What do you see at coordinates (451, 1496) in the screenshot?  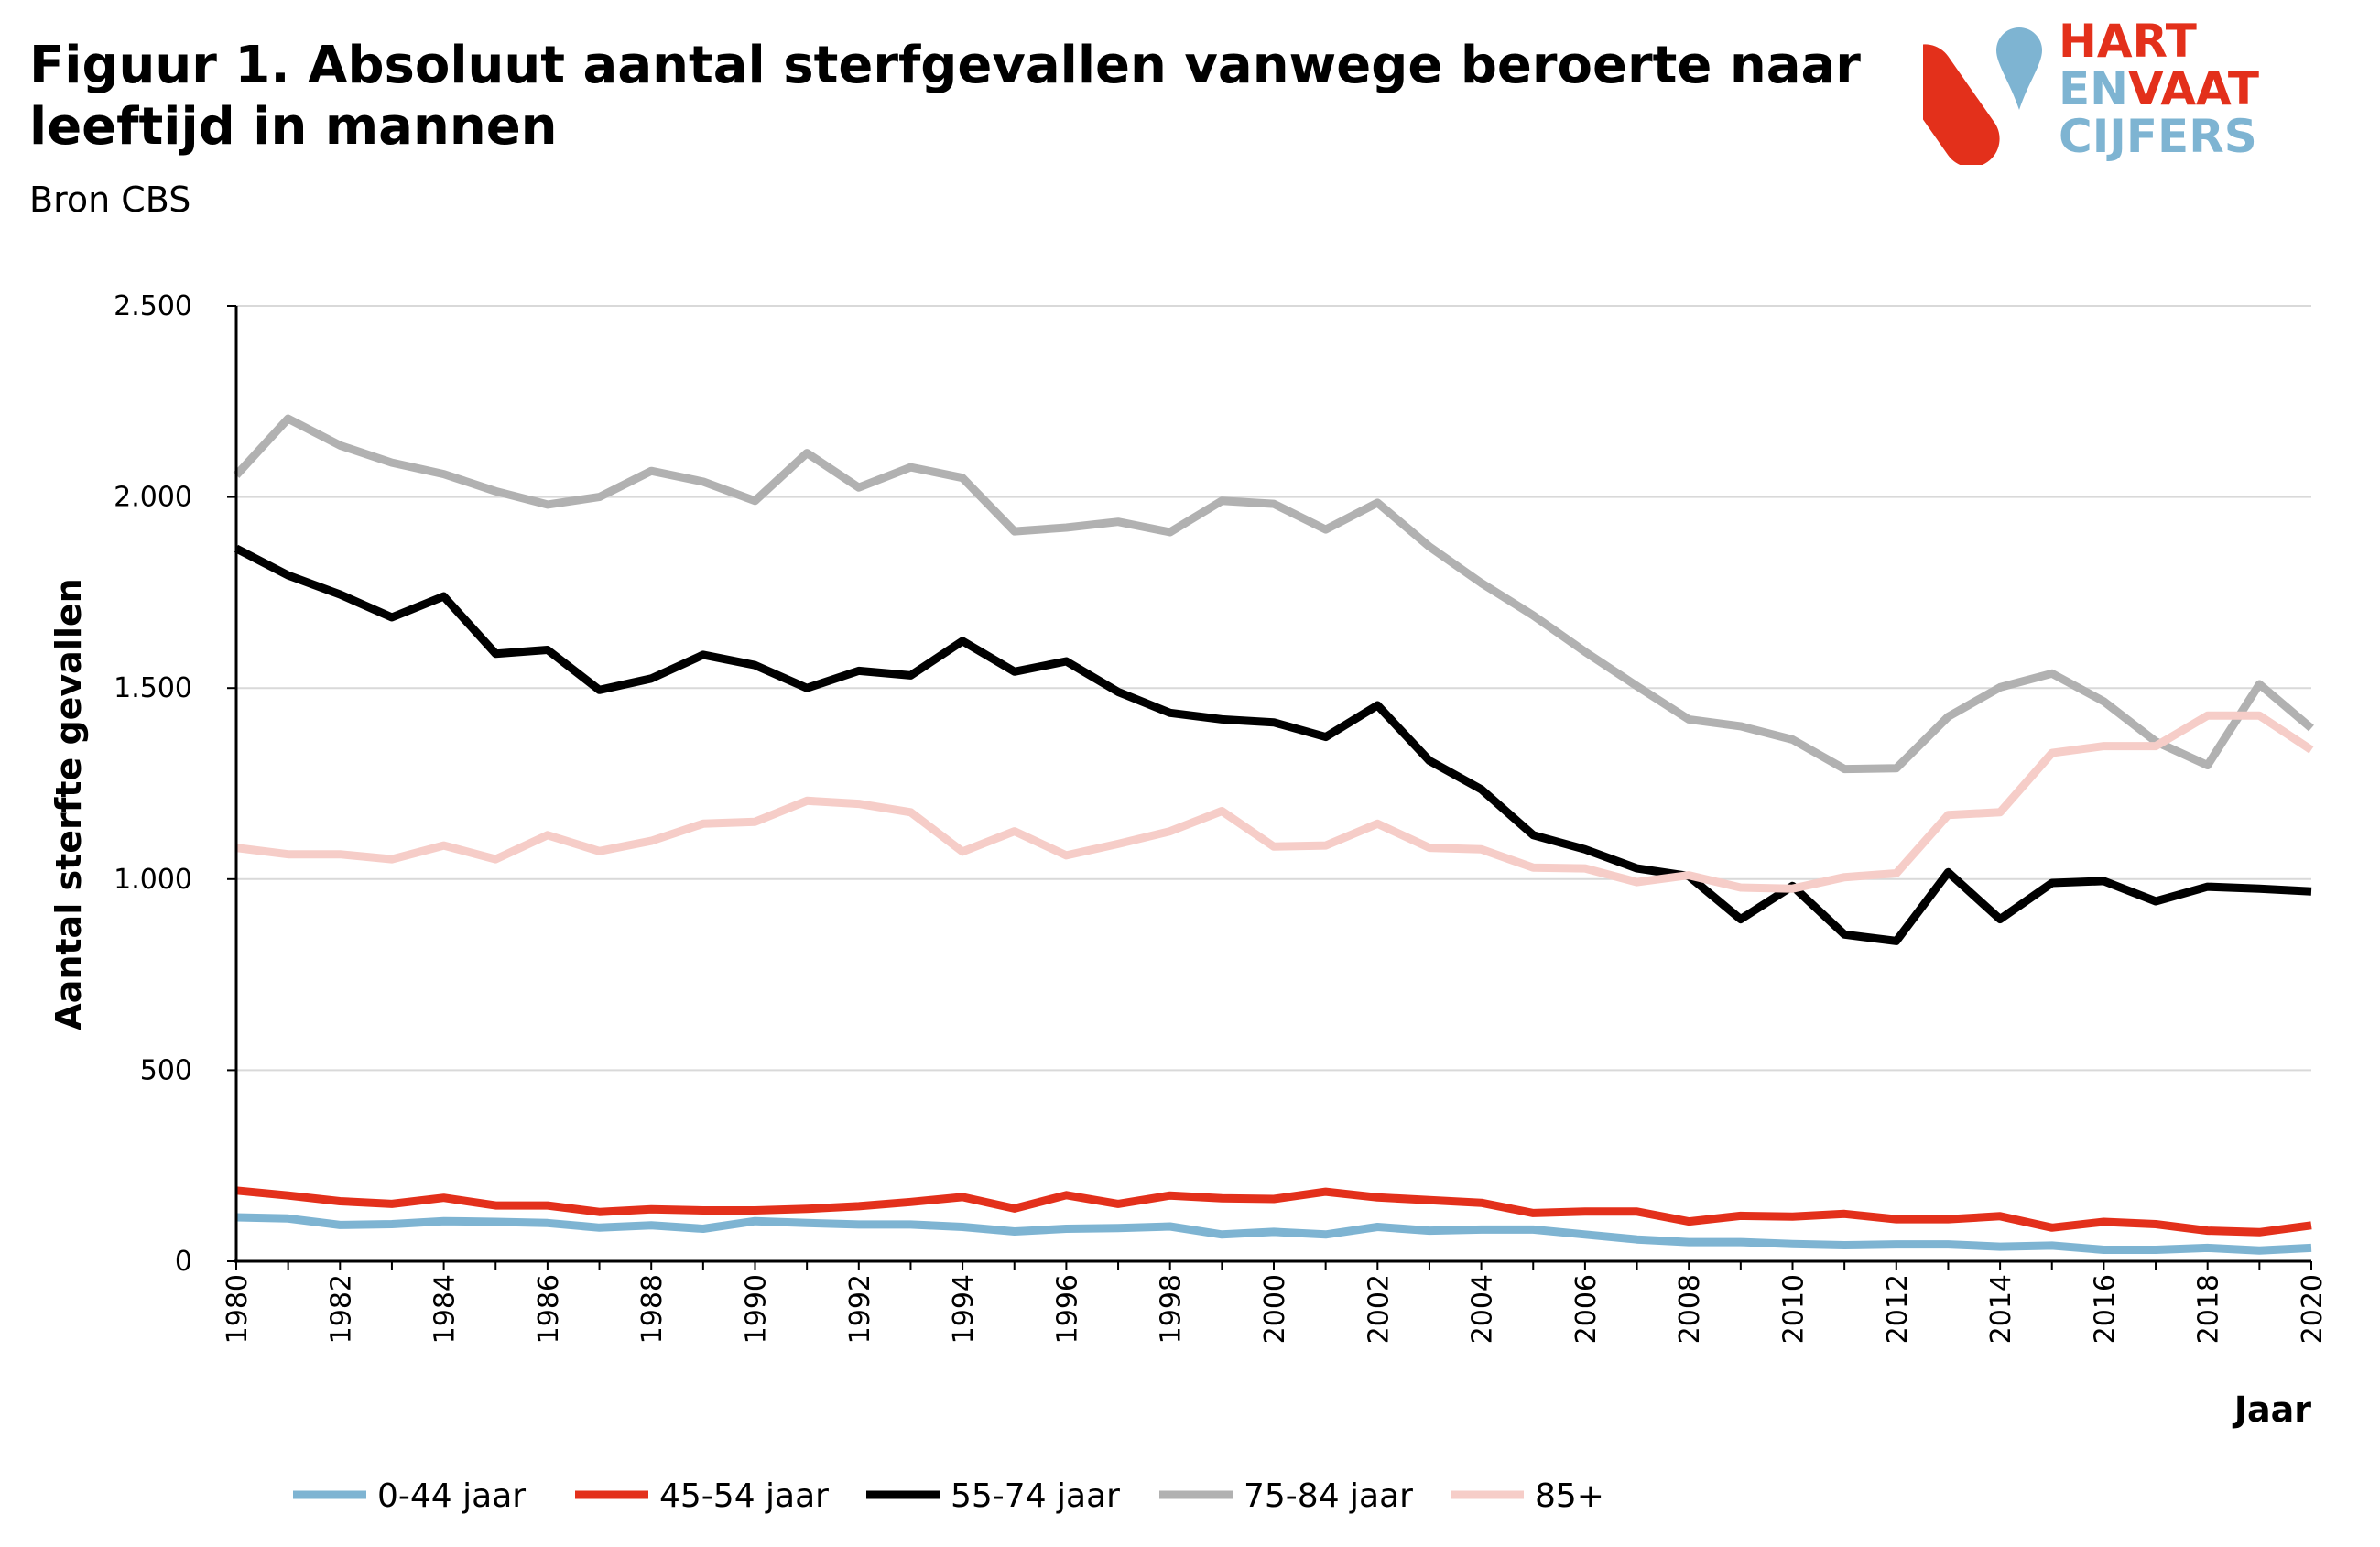 I see `legend-label: 0-44 jaar` at bounding box center [451, 1496].